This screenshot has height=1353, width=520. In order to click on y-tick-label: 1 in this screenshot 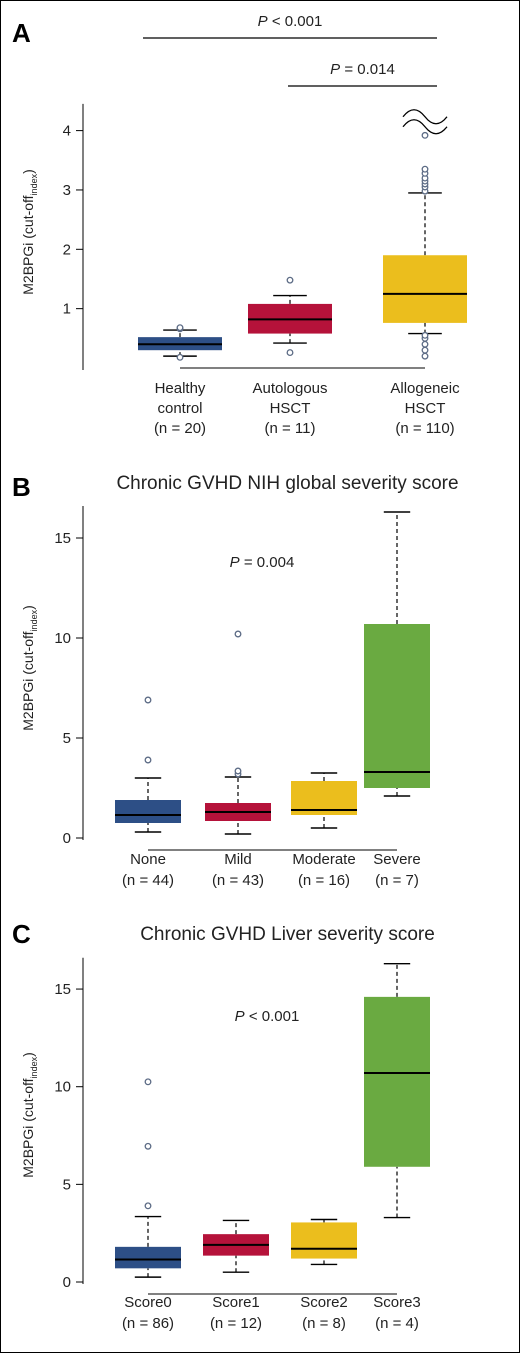, I will do `click(67, 309)`.